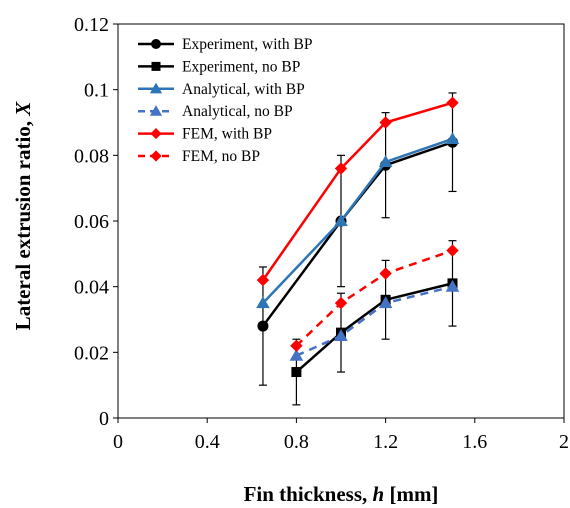 Image resolution: width=570 pixels, height=508 pixels. I want to click on legend-label: Analytical, no BP, so click(237, 111).